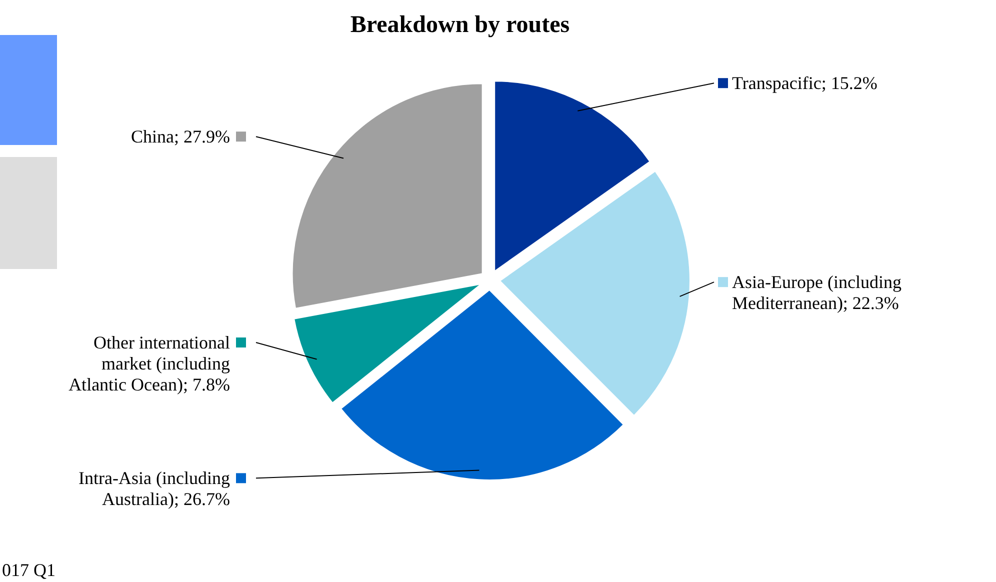  What do you see at coordinates (817, 293) in the screenshot?
I see `slice-label: Asia-Europe (including Mediterranean); 22.3%` at bounding box center [817, 293].